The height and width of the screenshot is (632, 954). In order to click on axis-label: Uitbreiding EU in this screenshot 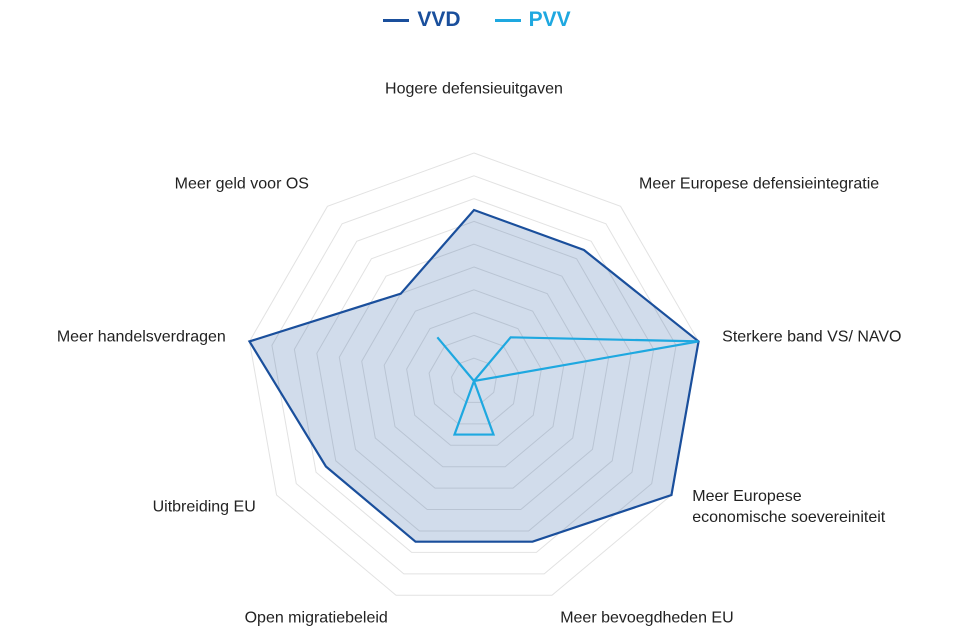, I will do `click(204, 507)`.